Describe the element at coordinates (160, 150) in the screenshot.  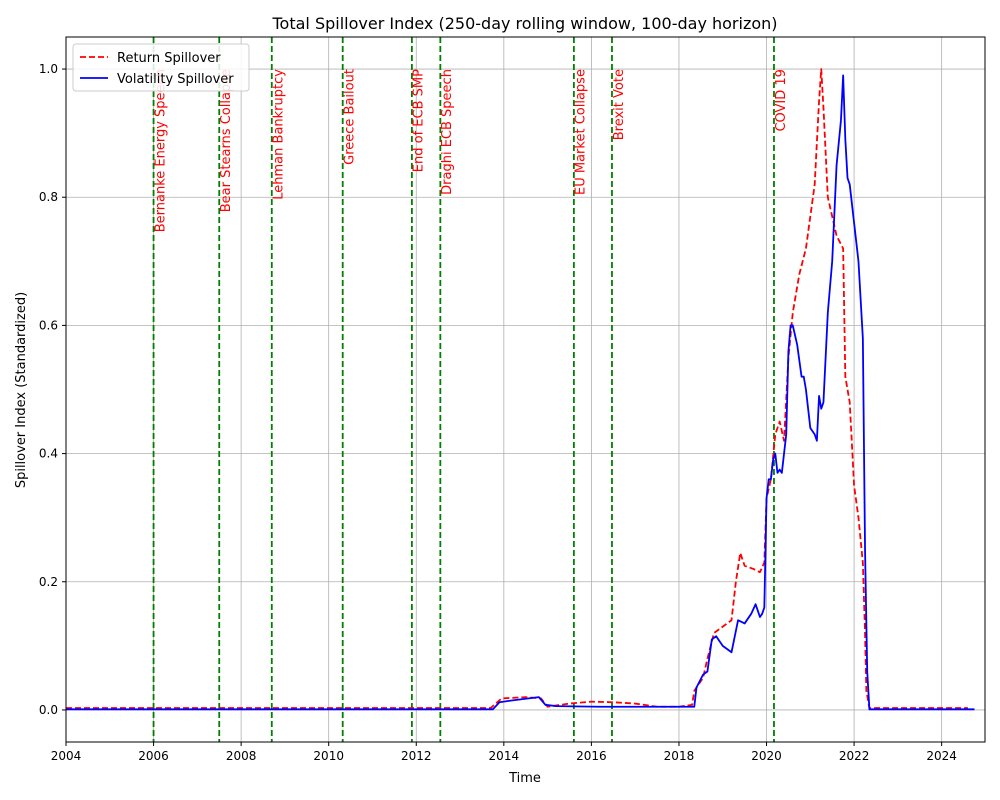
I see `event-label: Bernanke Energy Speech` at that location.